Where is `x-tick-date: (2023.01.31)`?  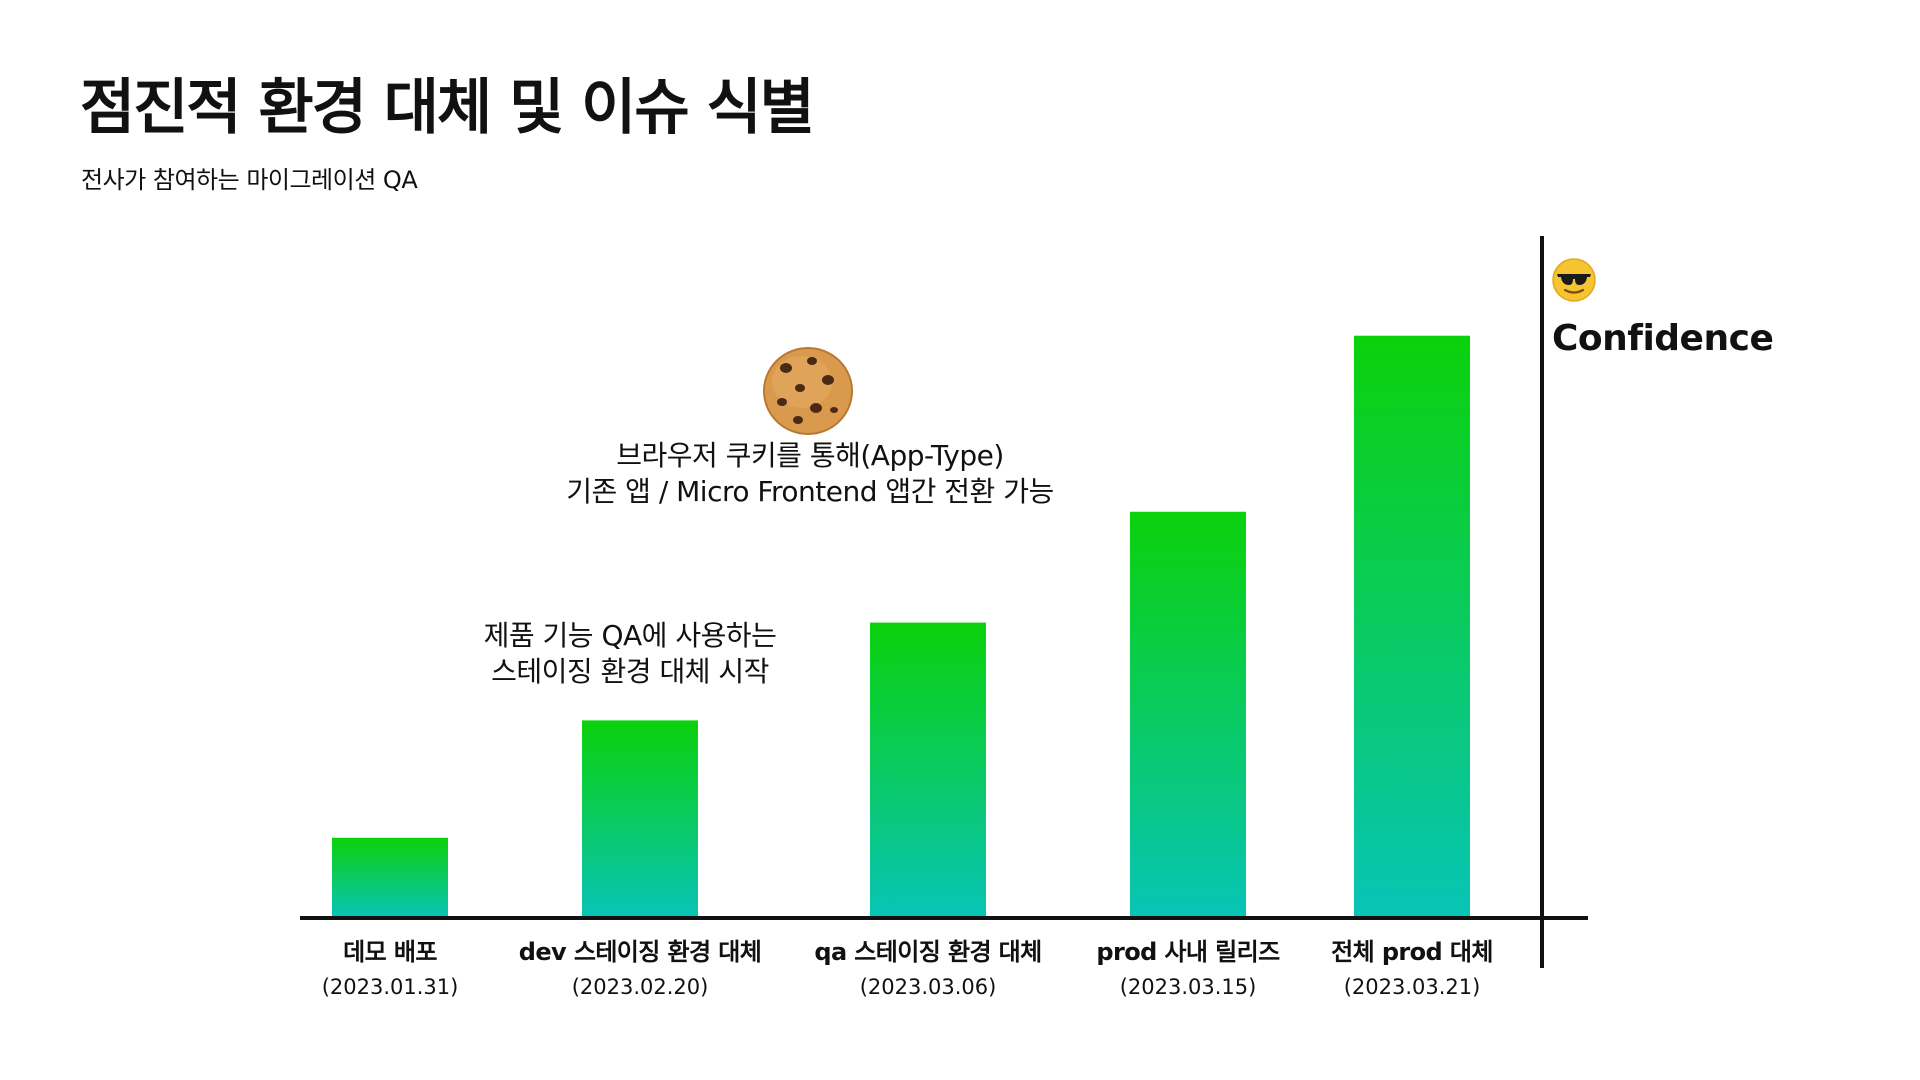
x-tick-date: (2023.01.31) is located at coordinates (390, 987).